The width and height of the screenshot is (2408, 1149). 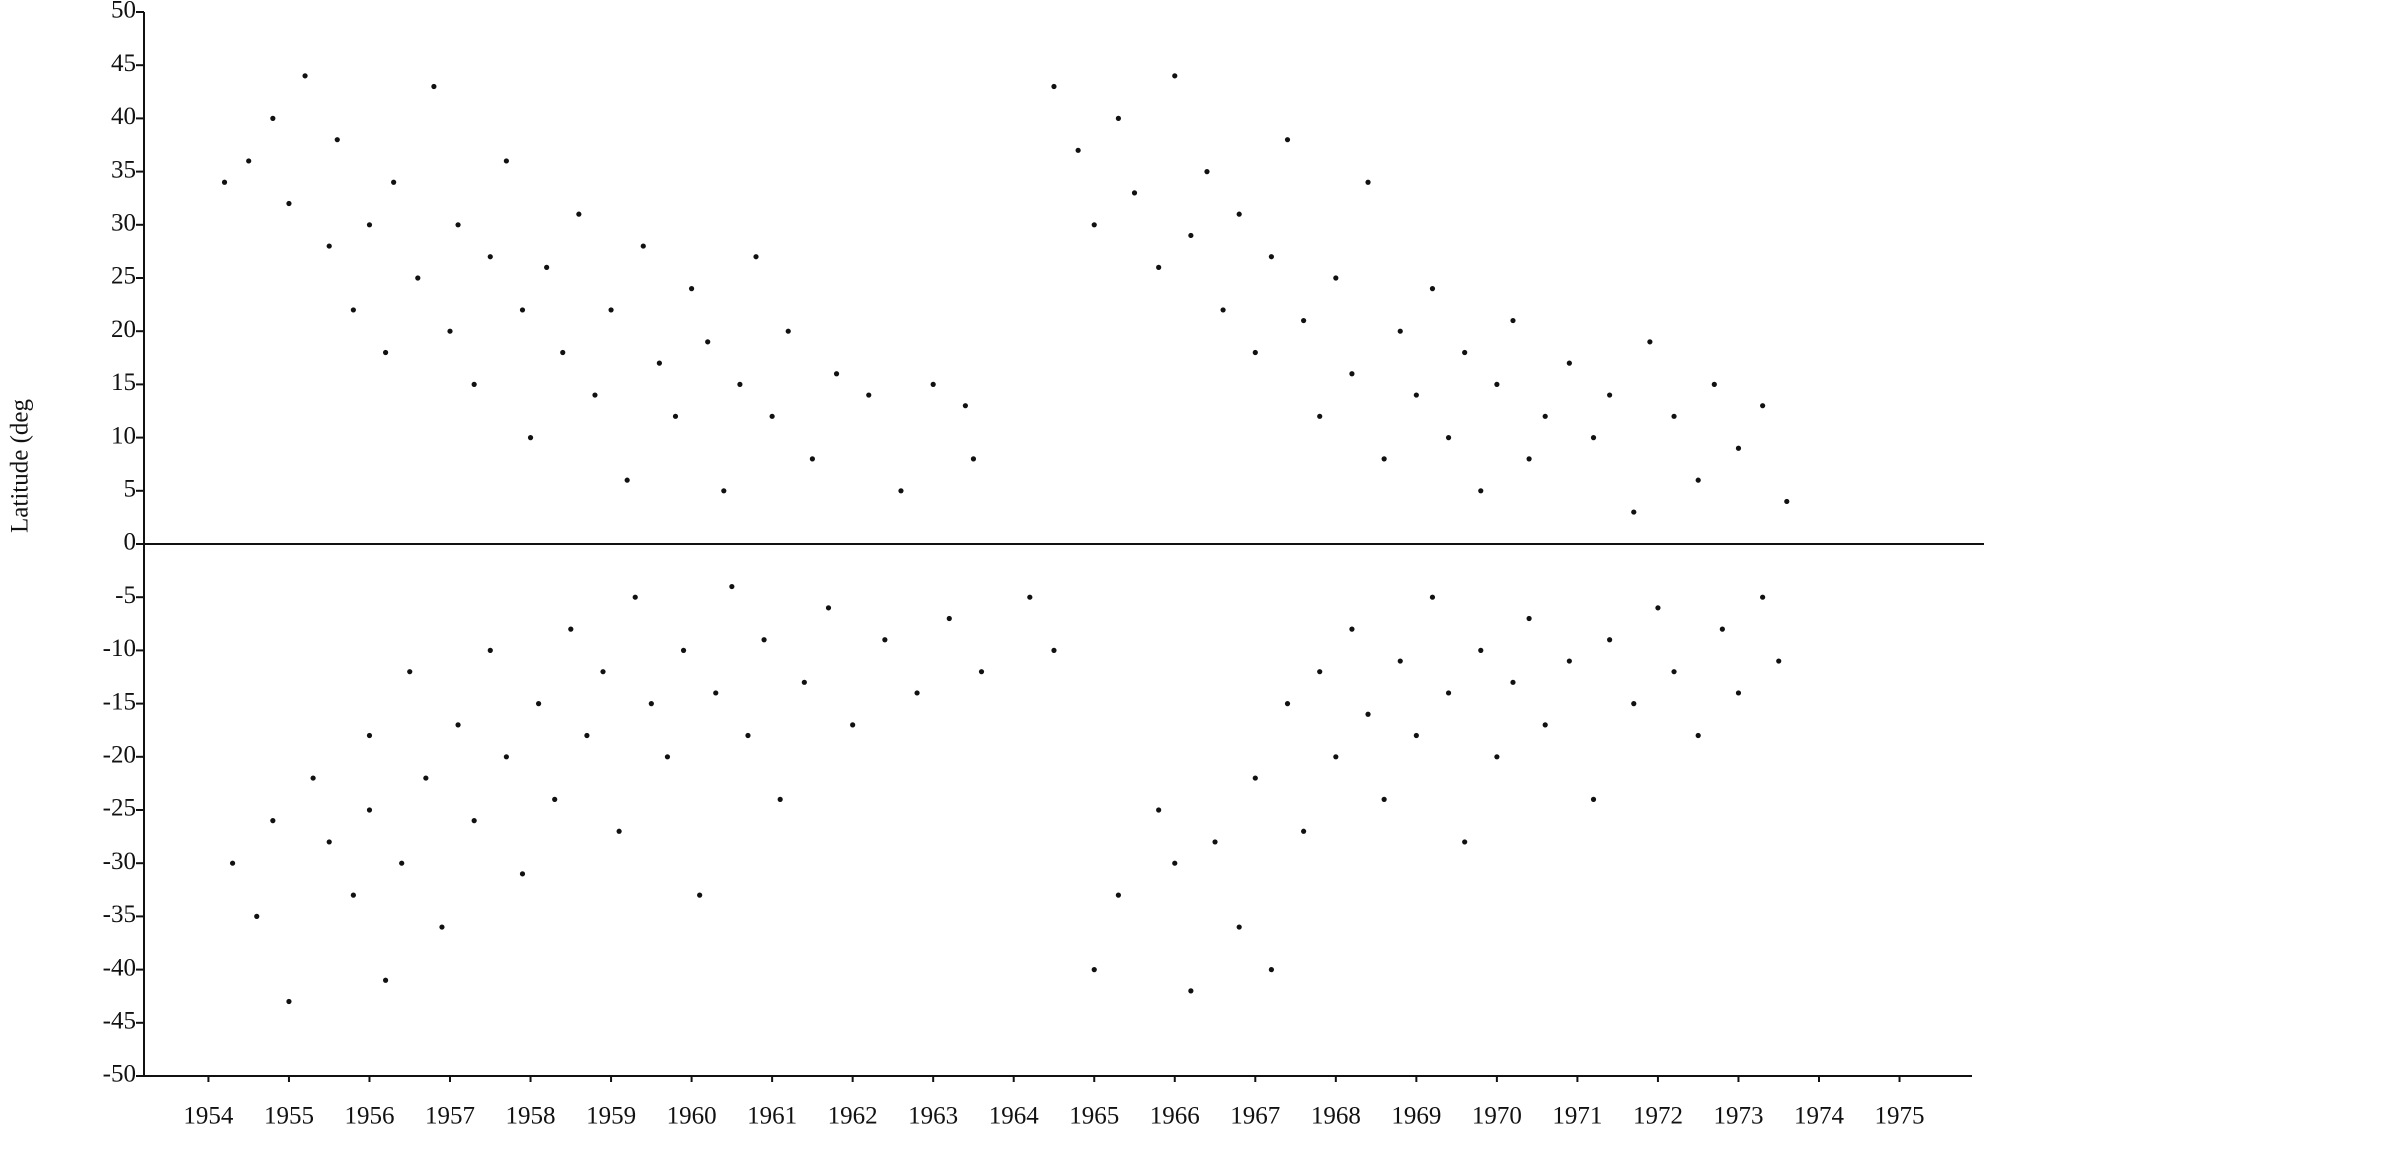 What do you see at coordinates (20, 466) in the screenshot?
I see `y-axis-label: Latitude (deg` at bounding box center [20, 466].